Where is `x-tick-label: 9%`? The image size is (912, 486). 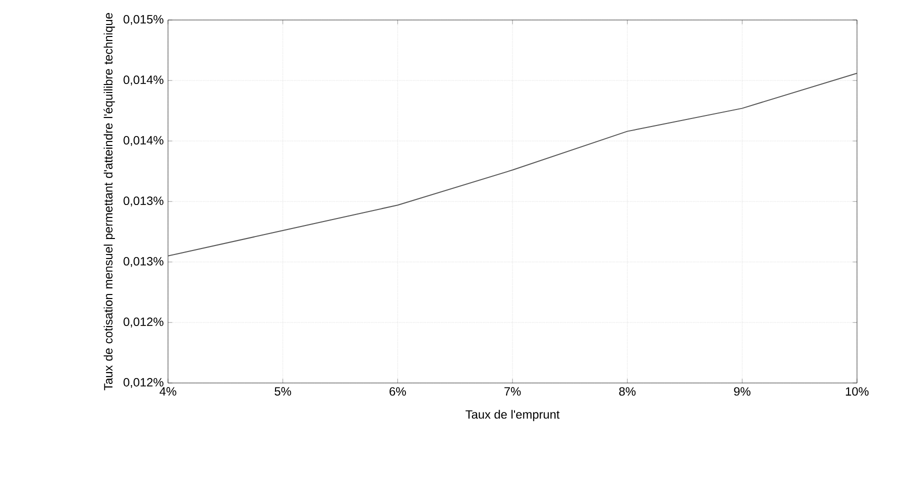
x-tick-label: 9% is located at coordinates (742, 391).